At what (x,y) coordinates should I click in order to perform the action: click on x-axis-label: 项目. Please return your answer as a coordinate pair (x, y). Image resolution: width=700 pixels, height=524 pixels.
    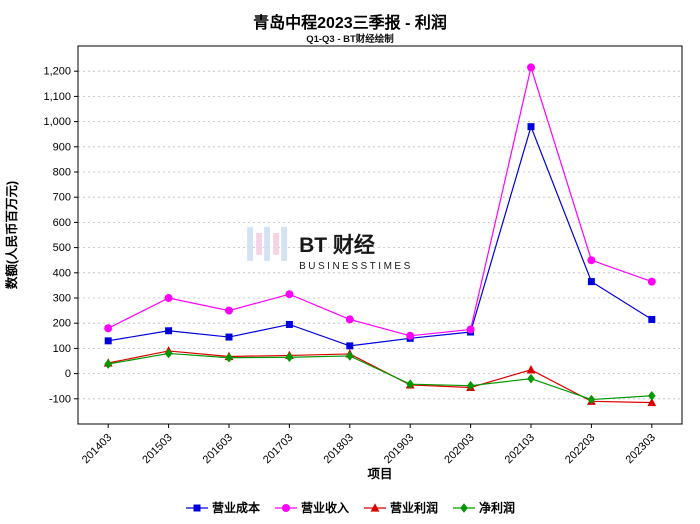
    Looking at the image, I should click on (379, 474).